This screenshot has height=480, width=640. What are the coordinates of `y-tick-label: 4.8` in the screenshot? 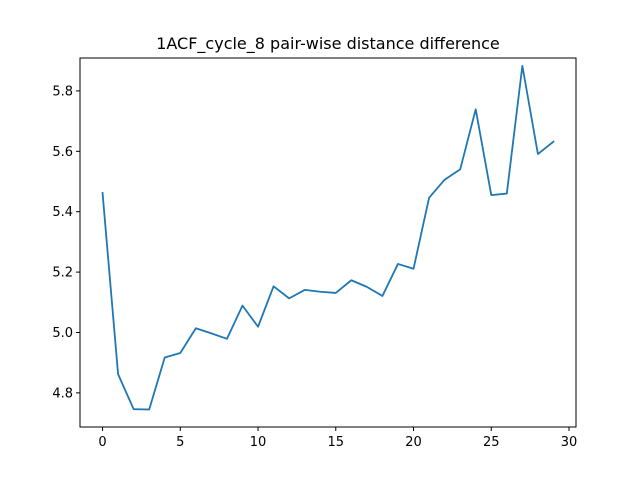 It's located at (62, 393).